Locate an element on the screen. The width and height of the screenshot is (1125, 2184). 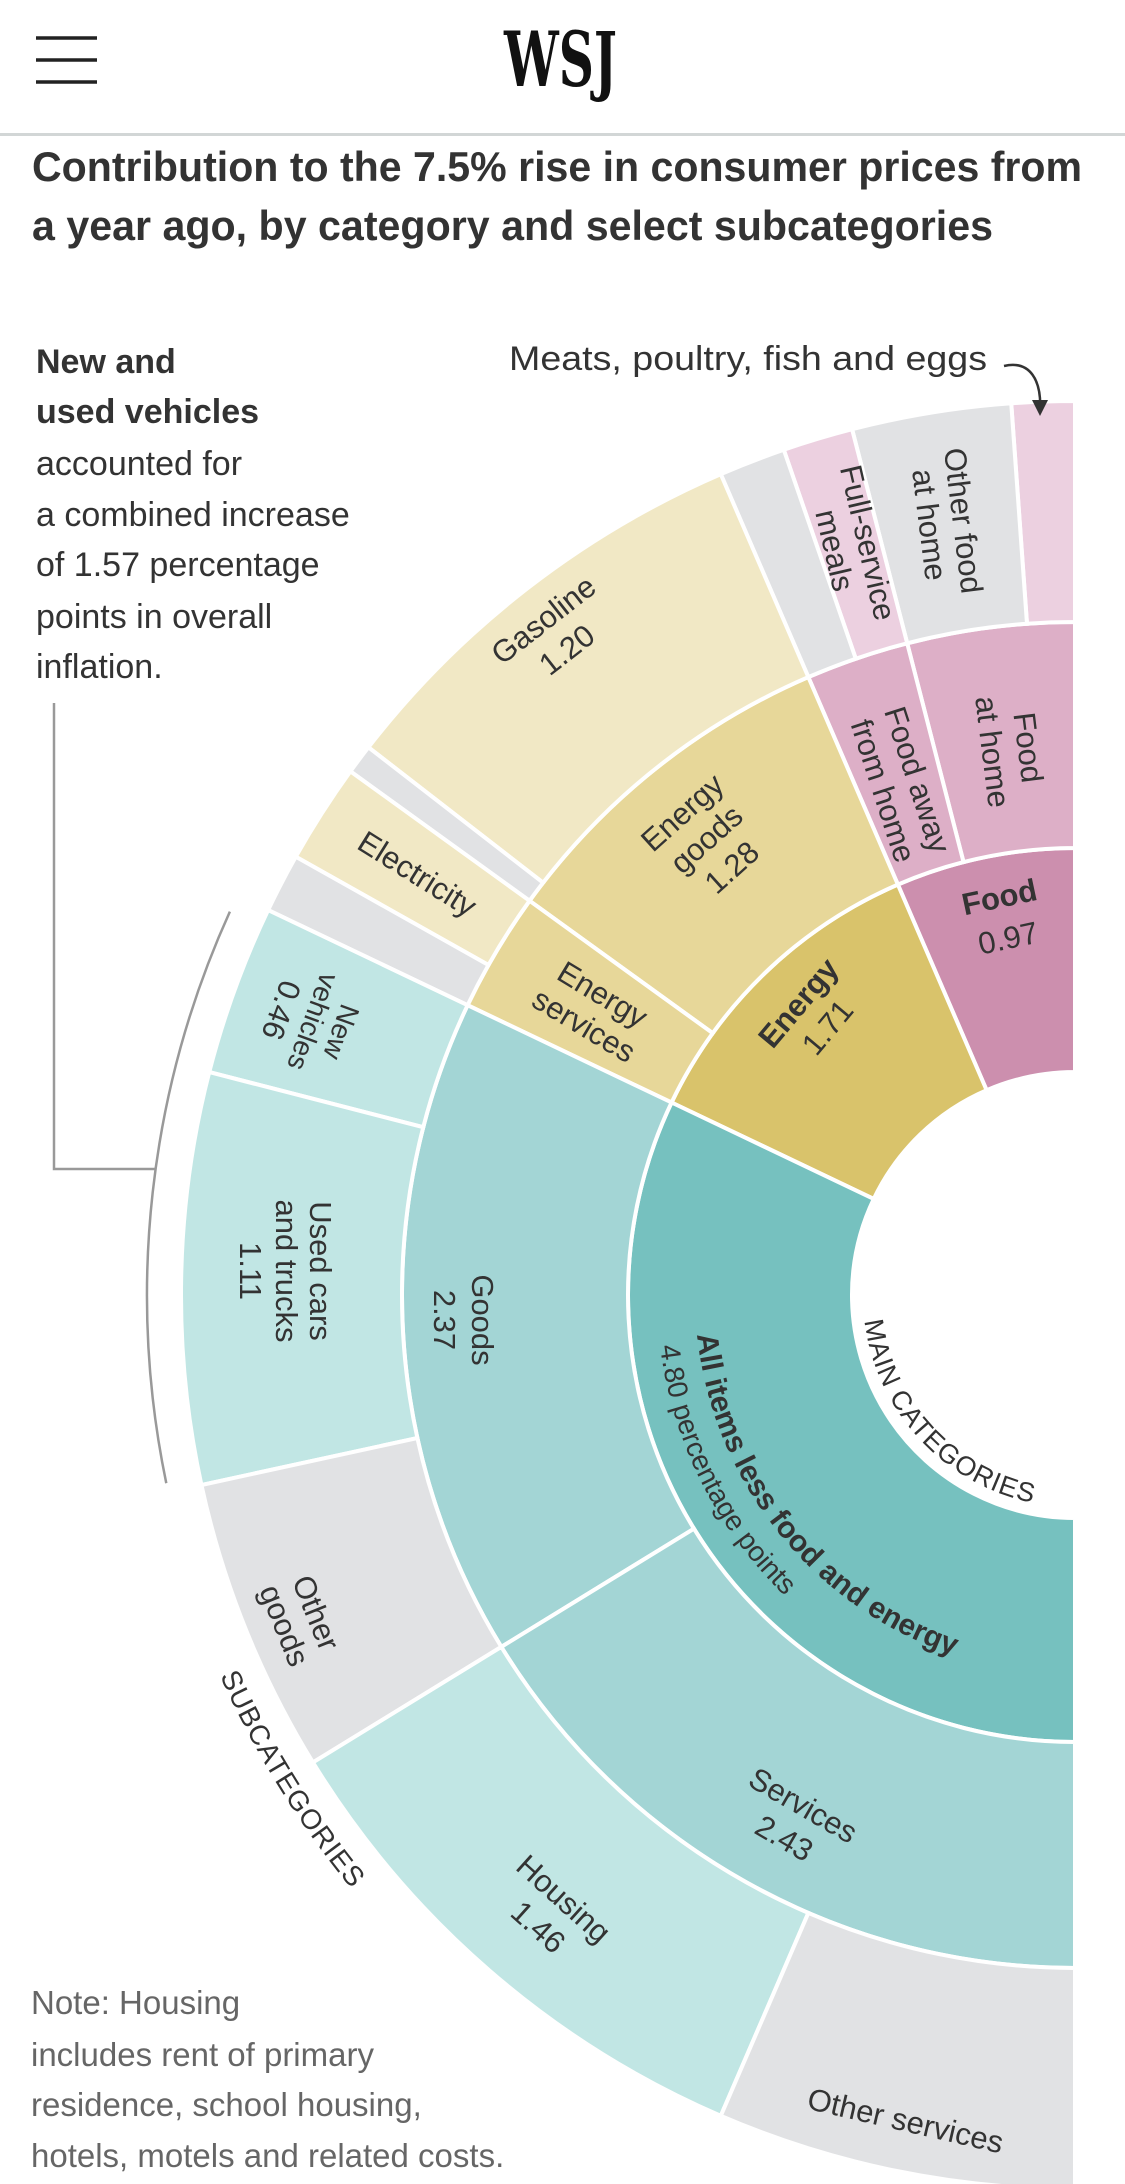
svg-text: and trucks is located at coordinates (286, 1270).